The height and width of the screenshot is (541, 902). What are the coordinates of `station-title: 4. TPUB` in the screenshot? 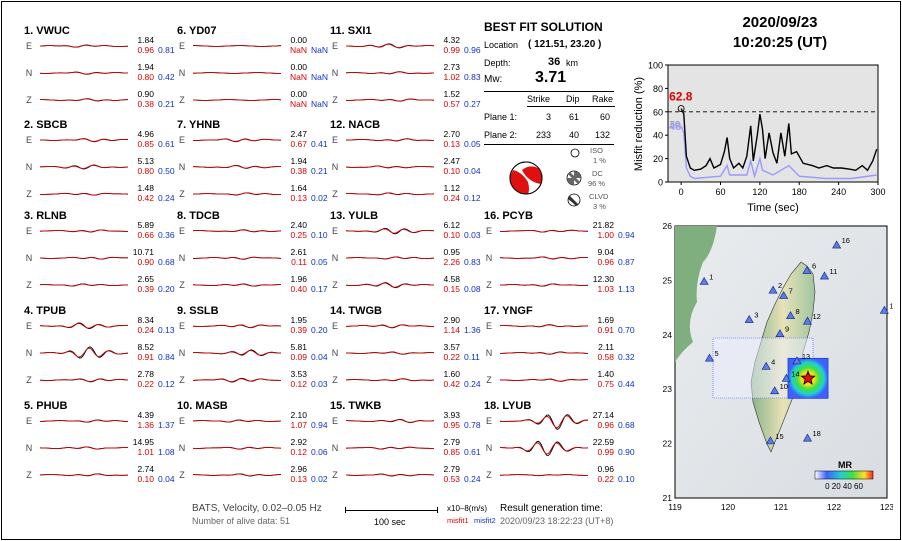 It's located at (45, 311).